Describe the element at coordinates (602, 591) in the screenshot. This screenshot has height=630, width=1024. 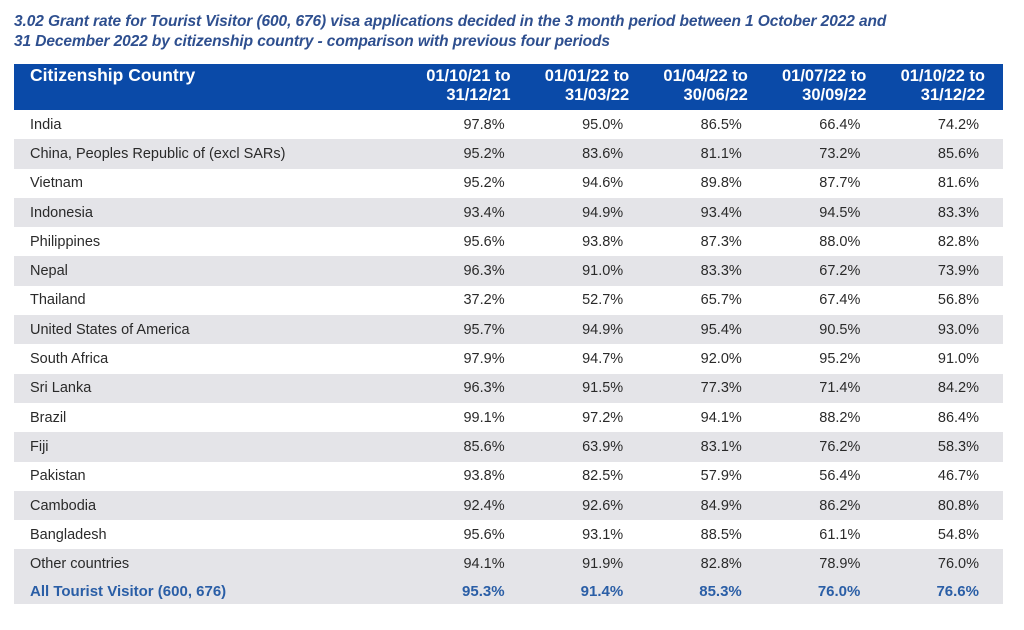
I see `total-rate-cell: 91.4%` at that location.